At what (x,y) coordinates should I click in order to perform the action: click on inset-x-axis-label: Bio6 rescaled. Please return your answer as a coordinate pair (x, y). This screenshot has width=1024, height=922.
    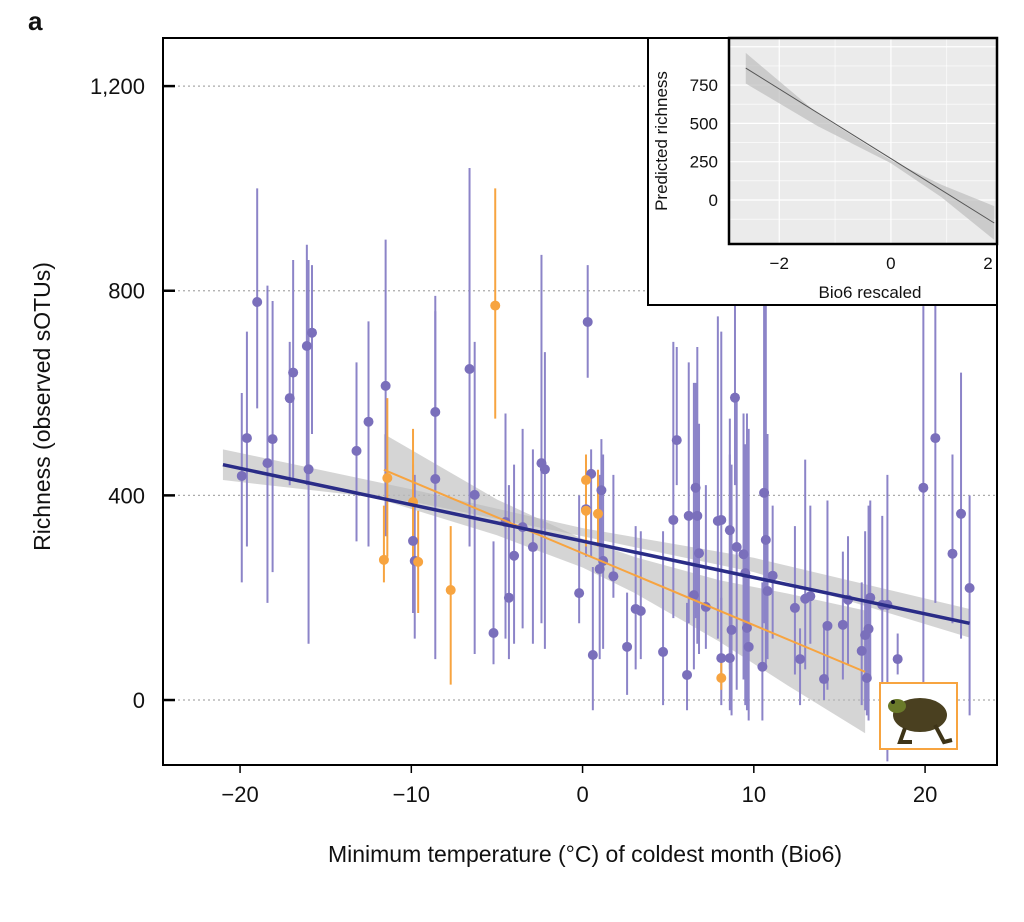
    Looking at the image, I should click on (869, 292).